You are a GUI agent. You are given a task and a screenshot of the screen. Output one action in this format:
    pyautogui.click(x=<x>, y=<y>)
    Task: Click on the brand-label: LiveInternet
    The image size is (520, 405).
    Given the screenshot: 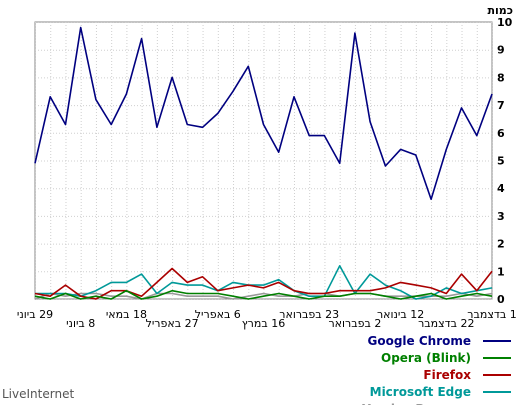 What is the action you would take?
    pyautogui.click(x=38, y=394)
    